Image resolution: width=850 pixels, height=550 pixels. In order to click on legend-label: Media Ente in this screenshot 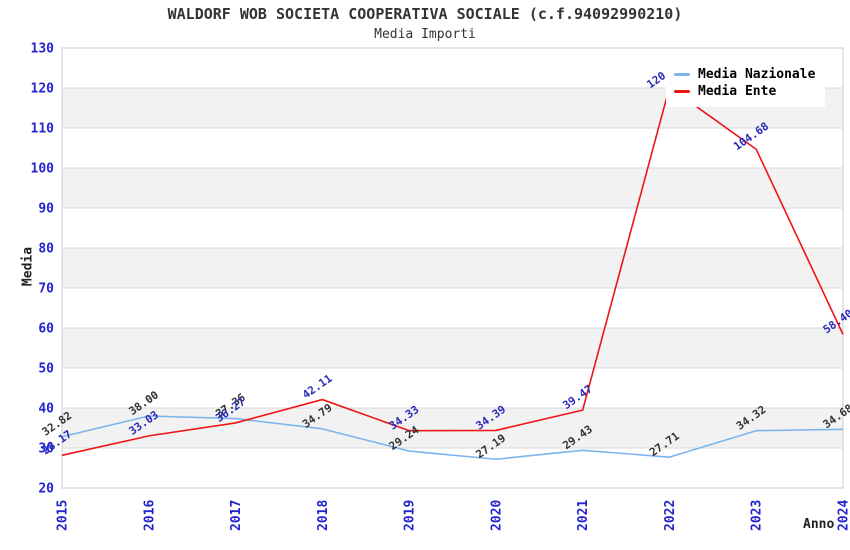, I will do `click(737, 91)`.